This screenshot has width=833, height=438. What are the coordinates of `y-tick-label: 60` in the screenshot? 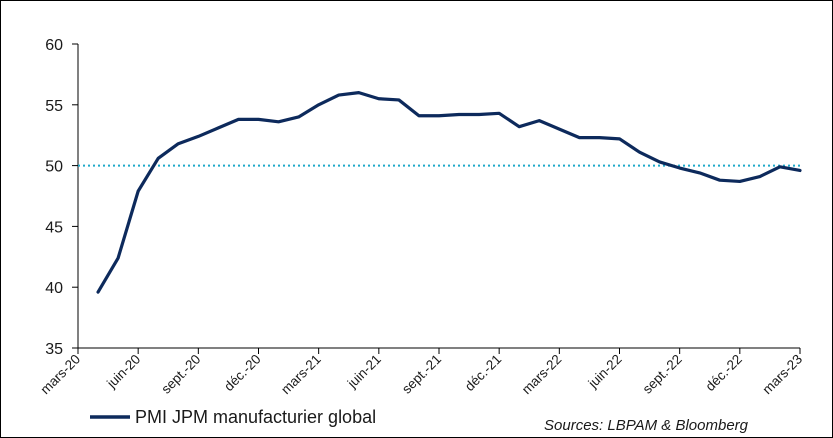 It's located at (54, 45).